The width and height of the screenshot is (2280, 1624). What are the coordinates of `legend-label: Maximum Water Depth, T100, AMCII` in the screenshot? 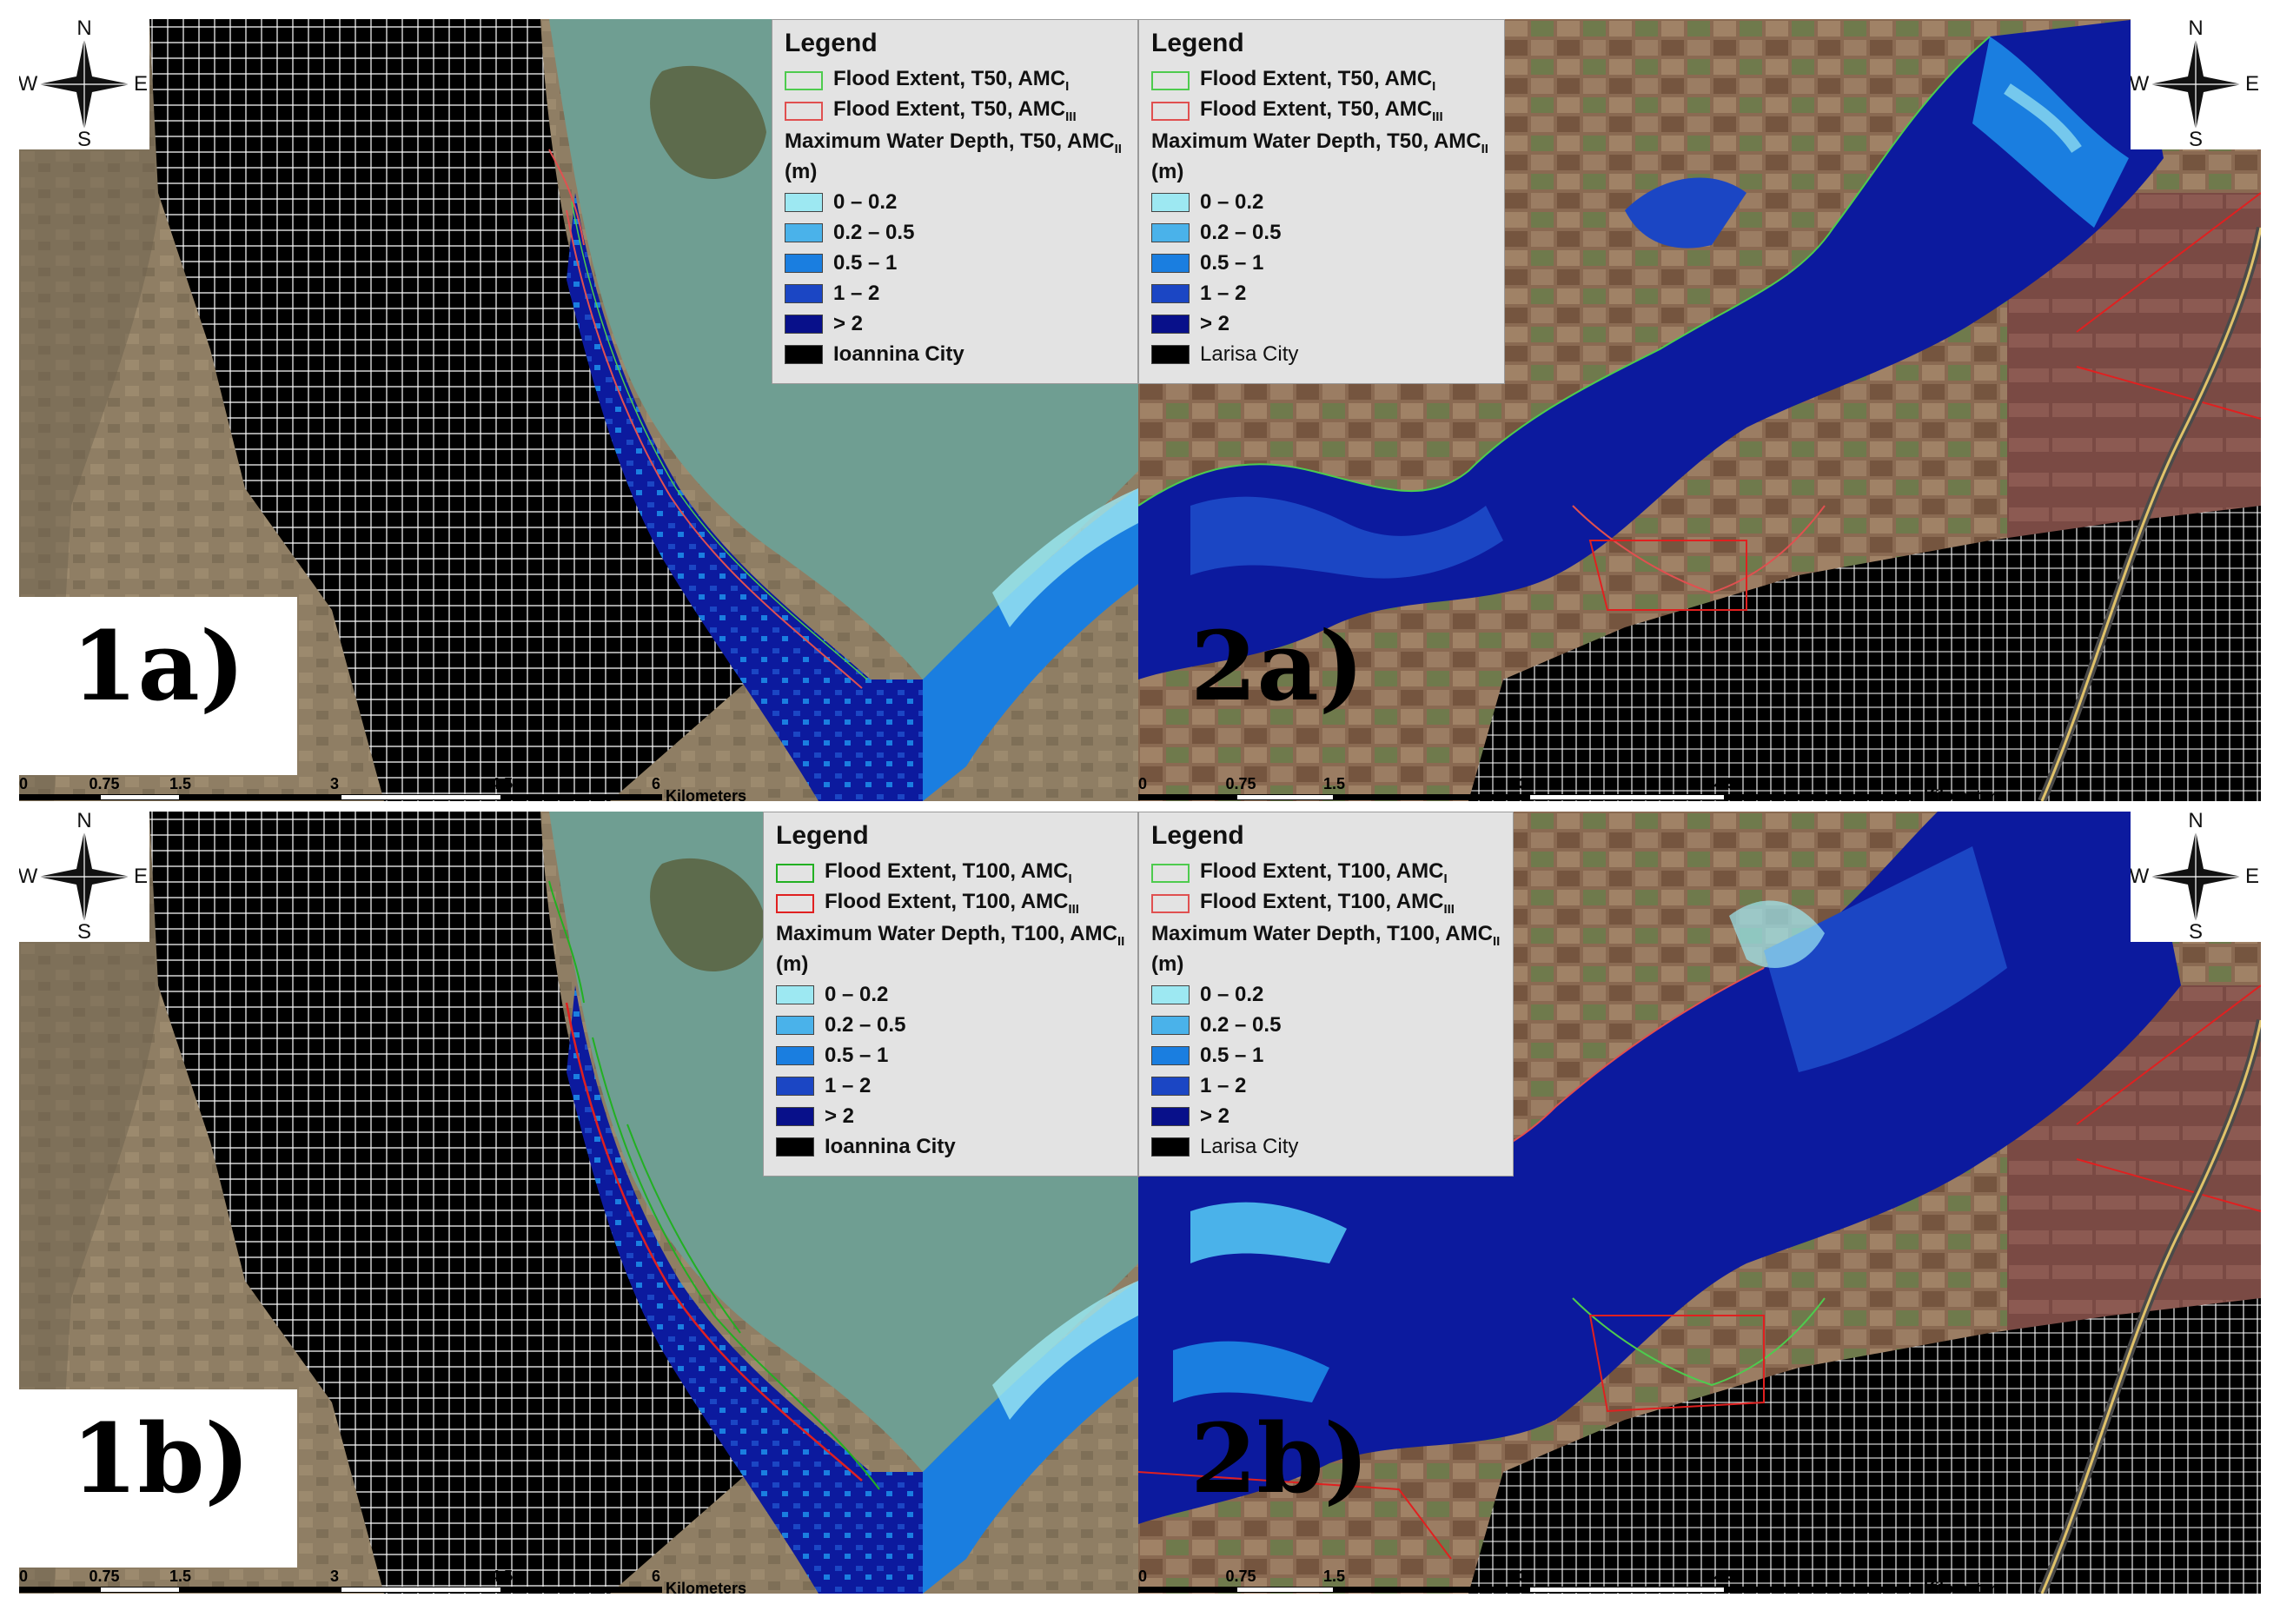 It's located at (950, 934).